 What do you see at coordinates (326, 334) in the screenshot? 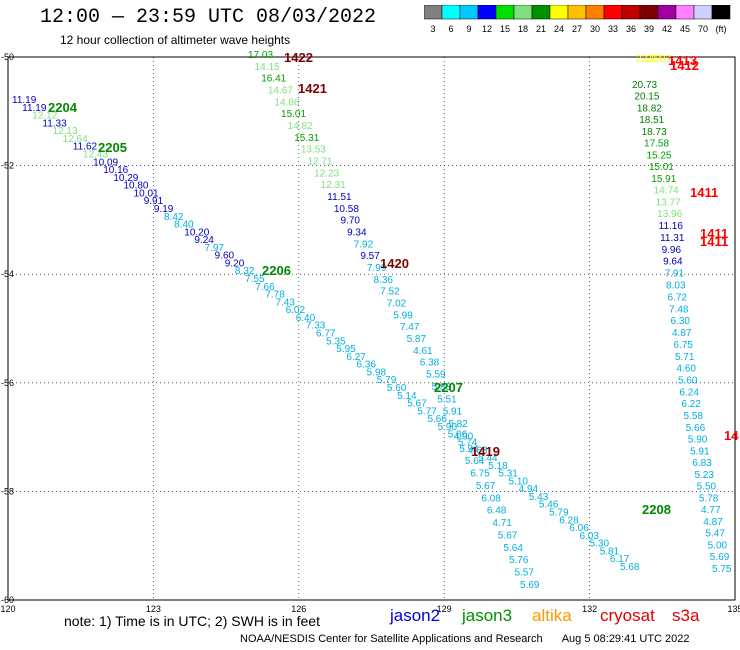
I see `wave-height-reading: 6.77` at bounding box center [326, 334].